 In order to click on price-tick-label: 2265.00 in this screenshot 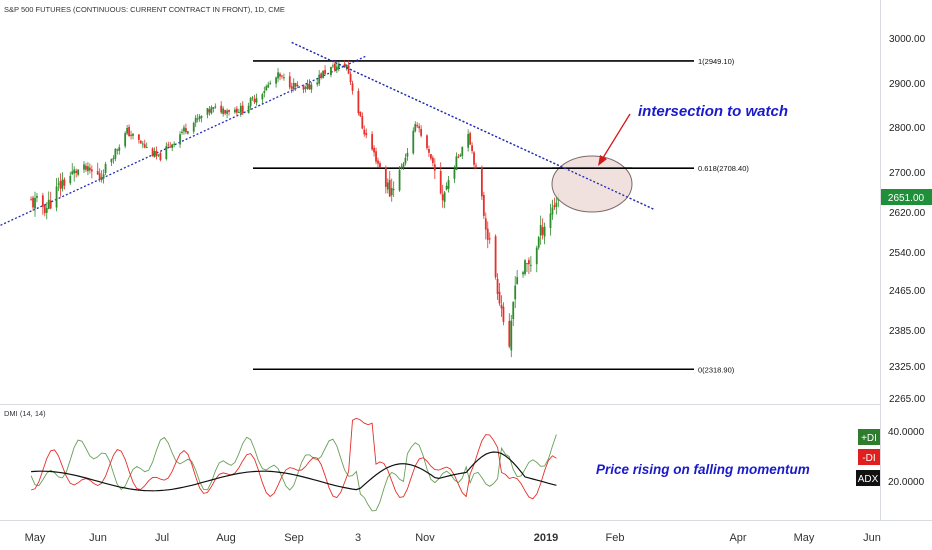, I will do `click(907, 399)`.